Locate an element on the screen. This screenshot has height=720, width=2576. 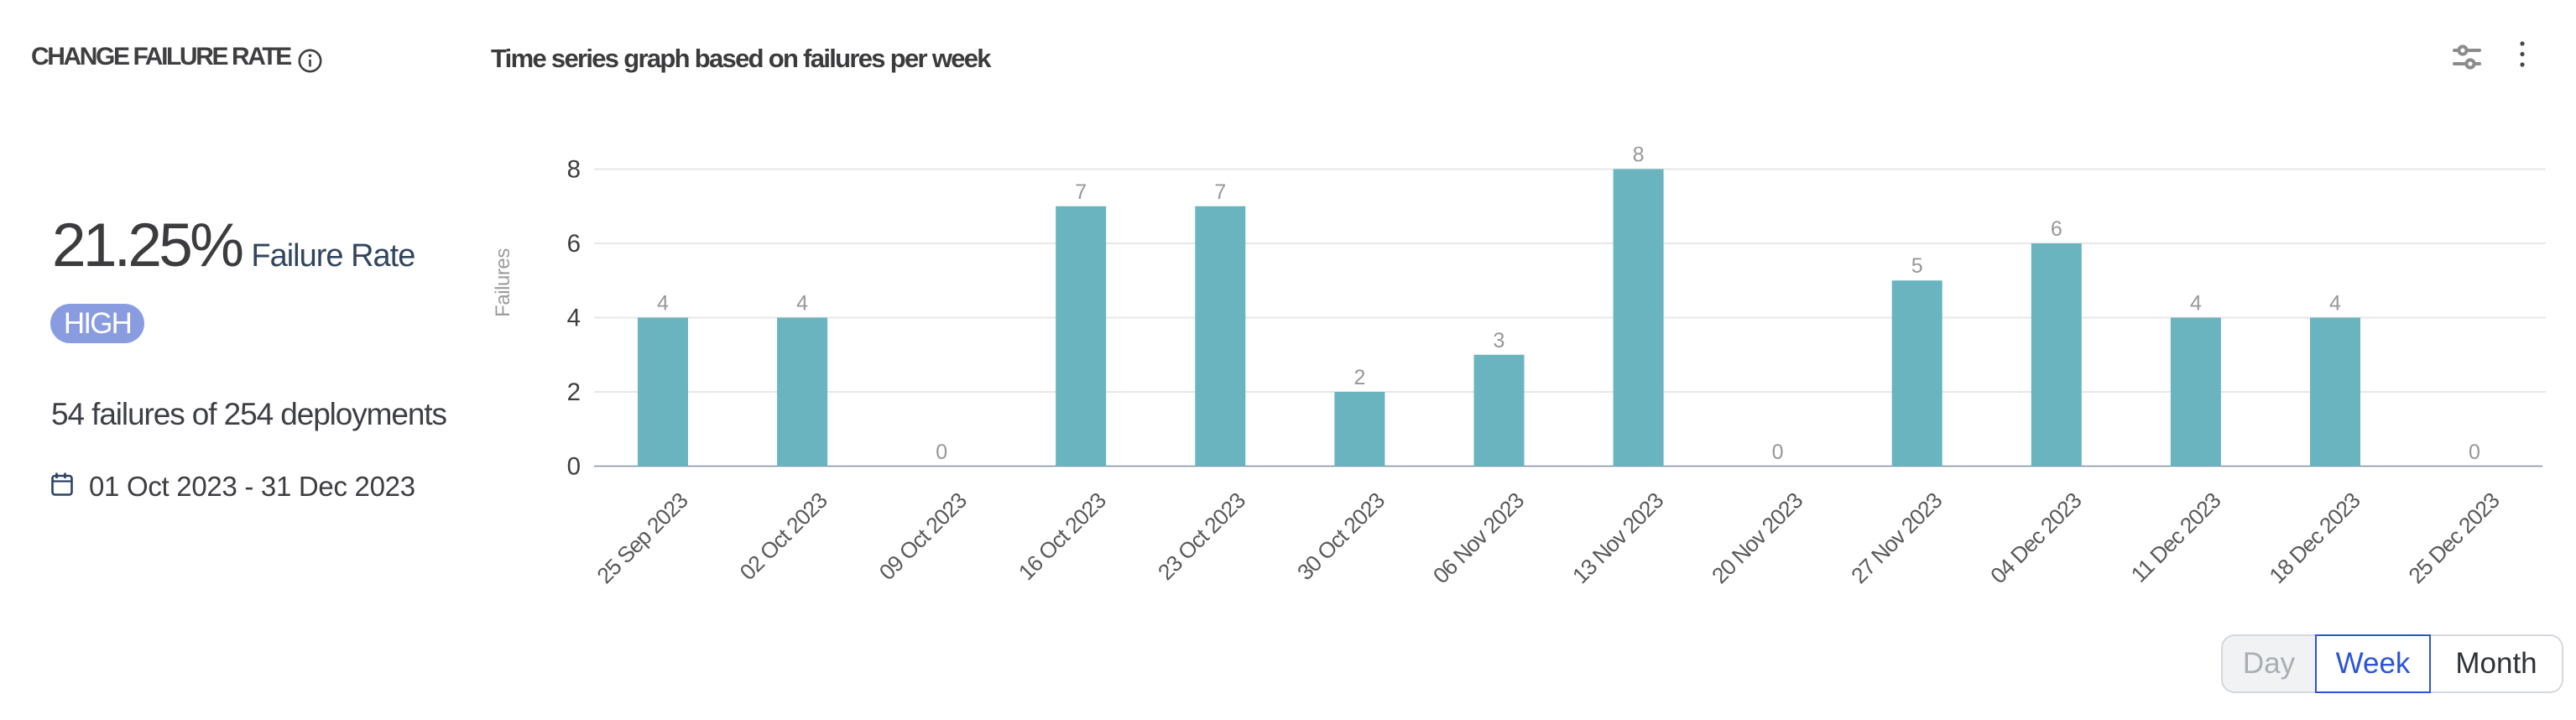
svg-text: 18 Dec 2023 is located at coordinates (2315, 538).